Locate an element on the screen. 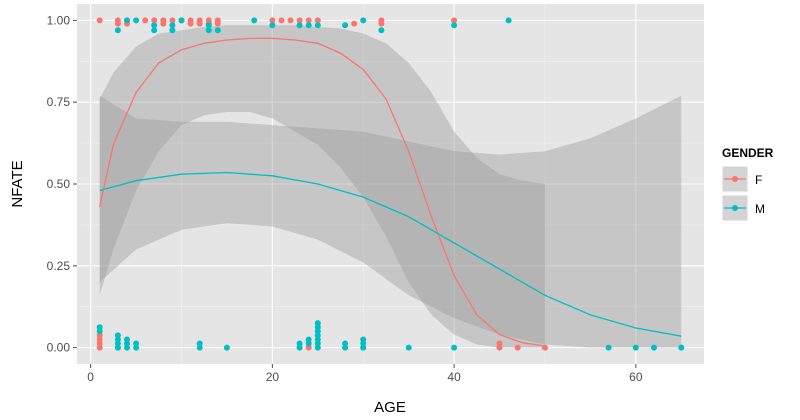 This screenshot has width=800, height=420. y-tick-label: 0.75 is located at coordinates (59, 102).